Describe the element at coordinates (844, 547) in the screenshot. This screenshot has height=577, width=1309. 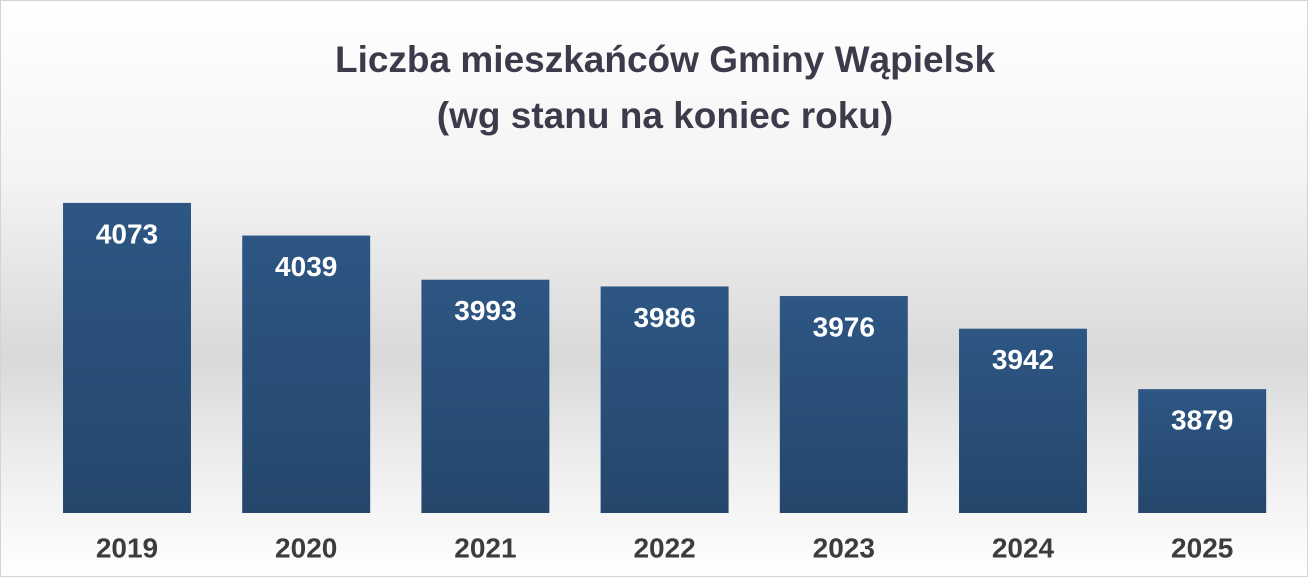
I see `x-tick-label: 2023` at that location.